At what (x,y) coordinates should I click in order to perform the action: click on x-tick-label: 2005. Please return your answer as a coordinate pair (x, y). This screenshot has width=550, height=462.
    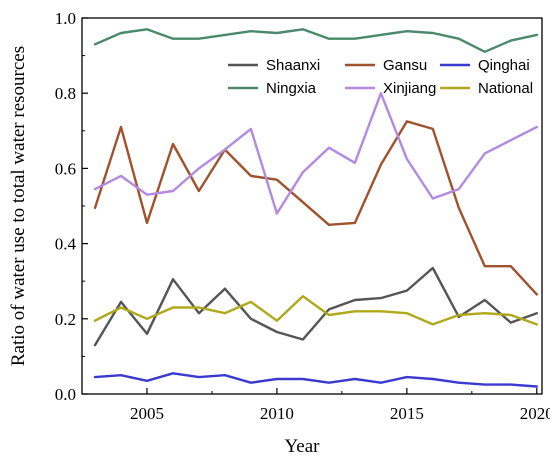
    Looking at the image, I should click on (147, 413).